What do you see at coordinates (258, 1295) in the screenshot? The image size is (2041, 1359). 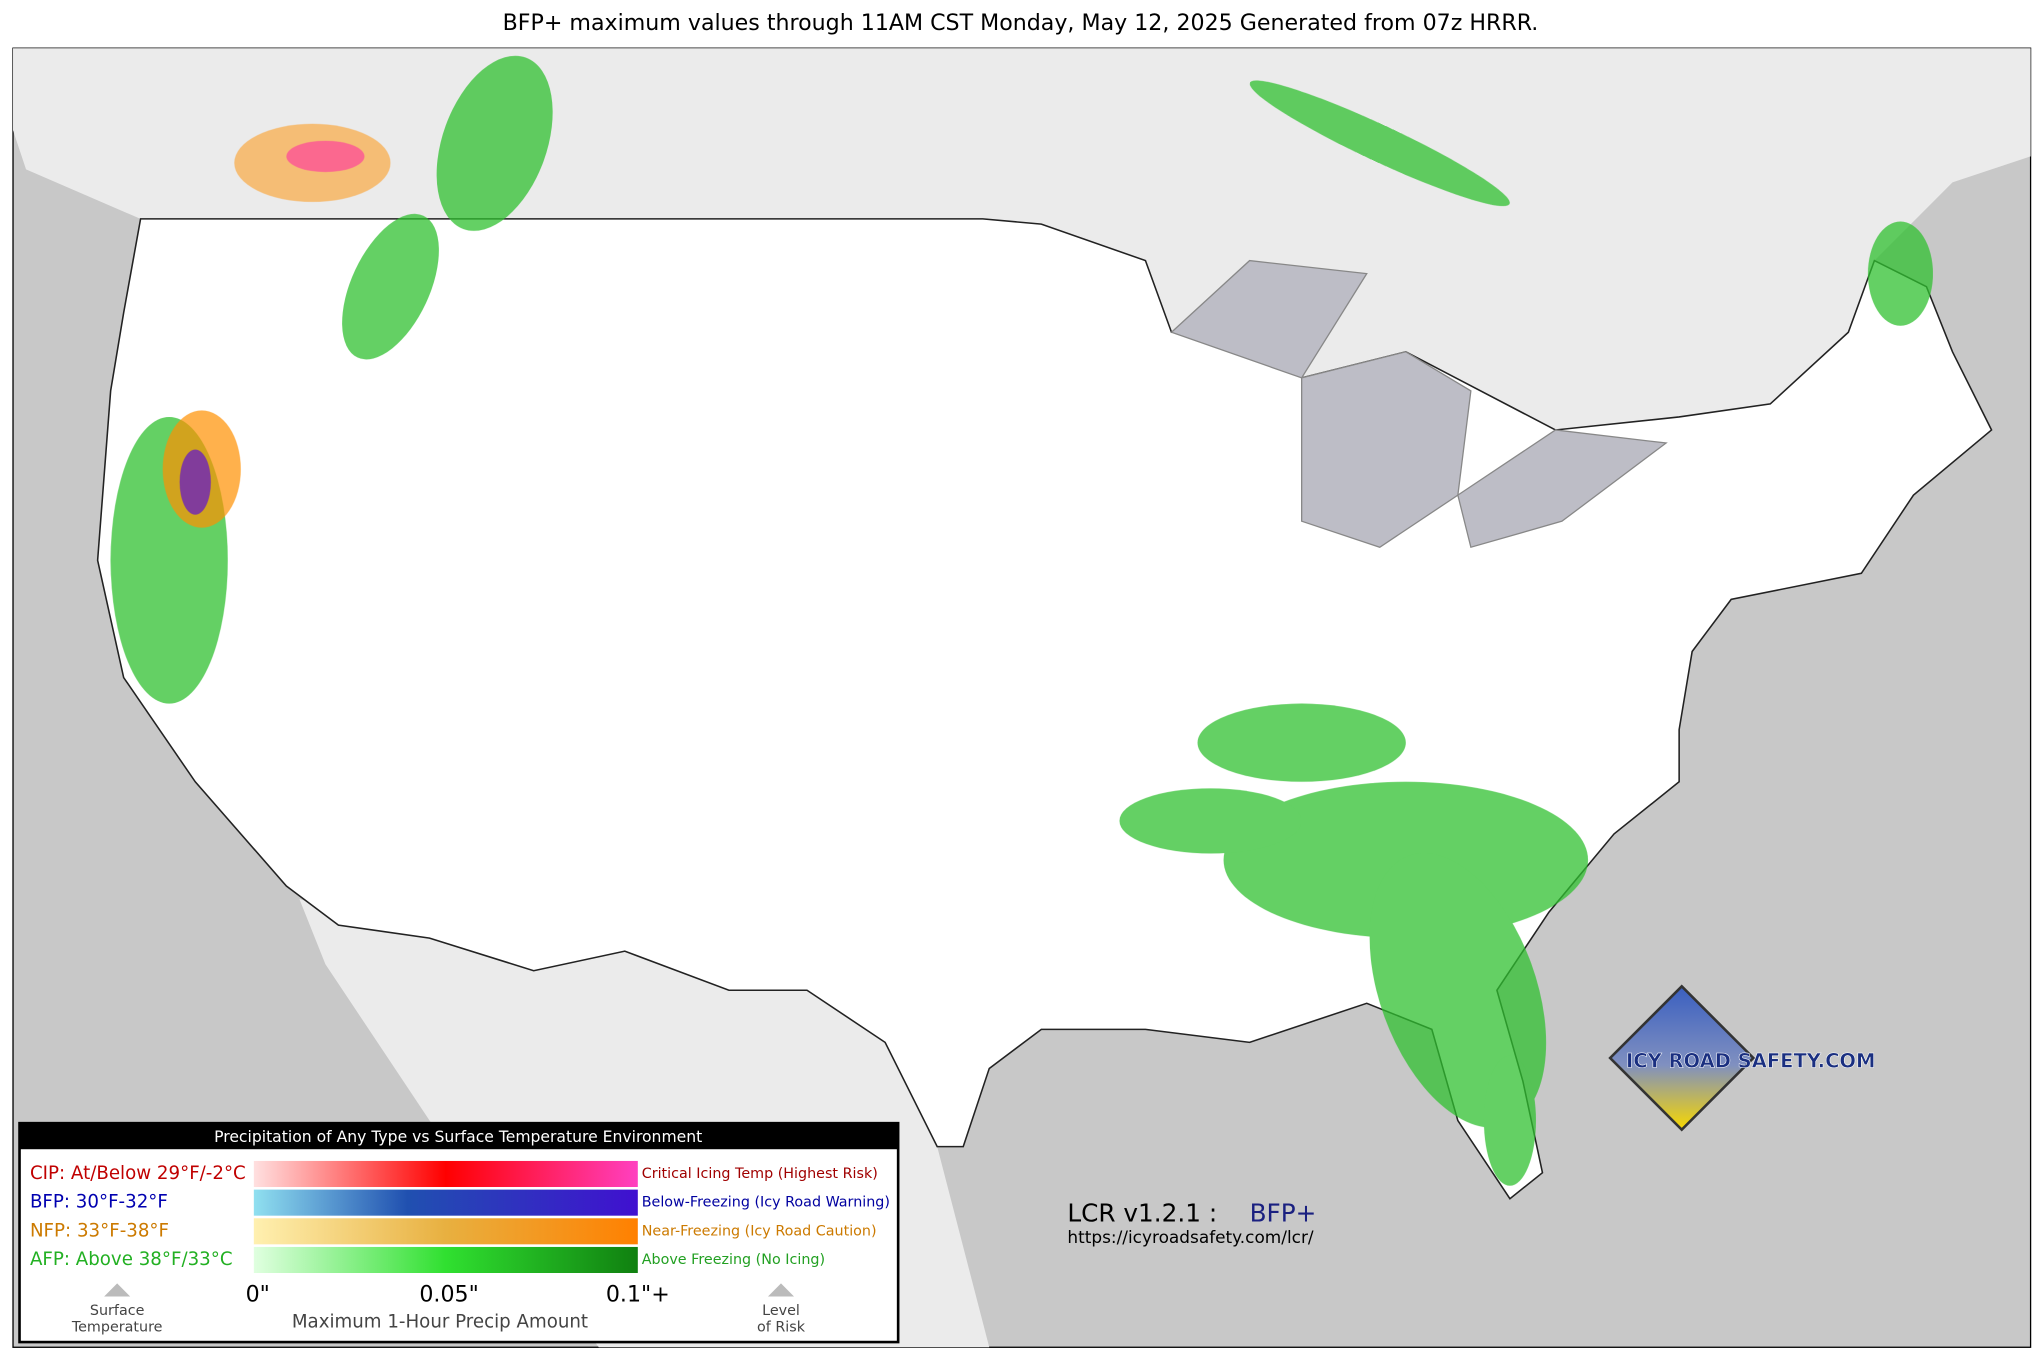 I see `scale-label: 0"` at bounding box center [258, 1295].